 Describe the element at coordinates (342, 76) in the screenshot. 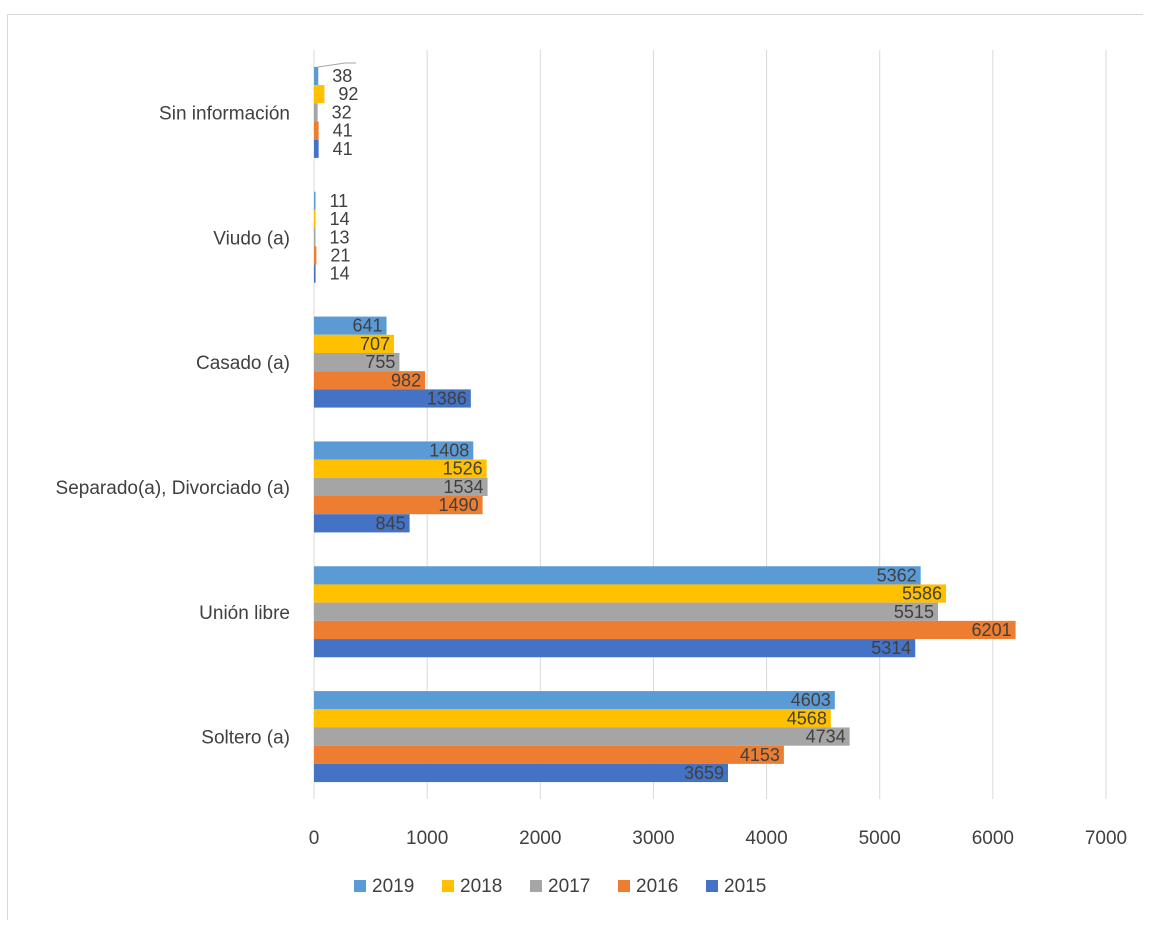

I see `data-label: 38` at that location.